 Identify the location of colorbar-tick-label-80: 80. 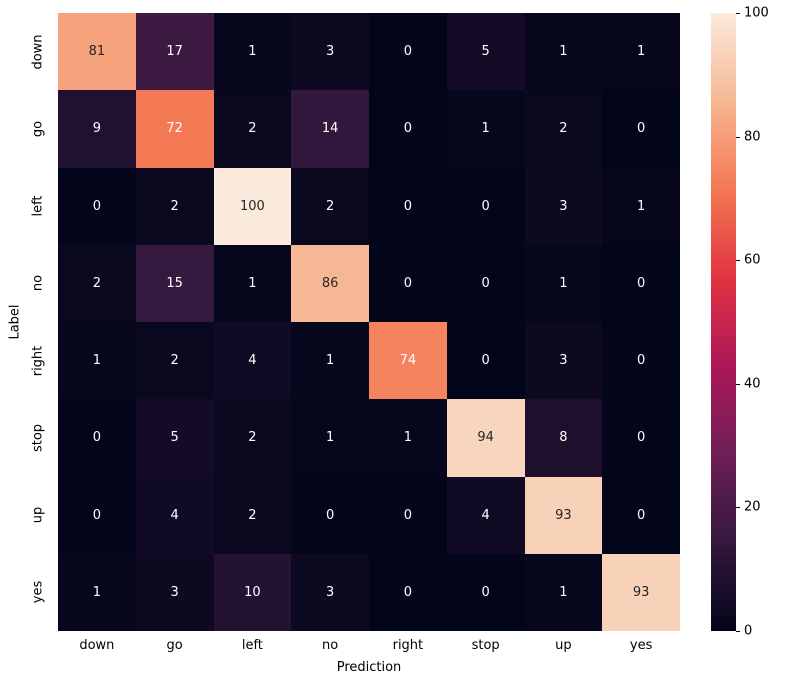
(752, 137).